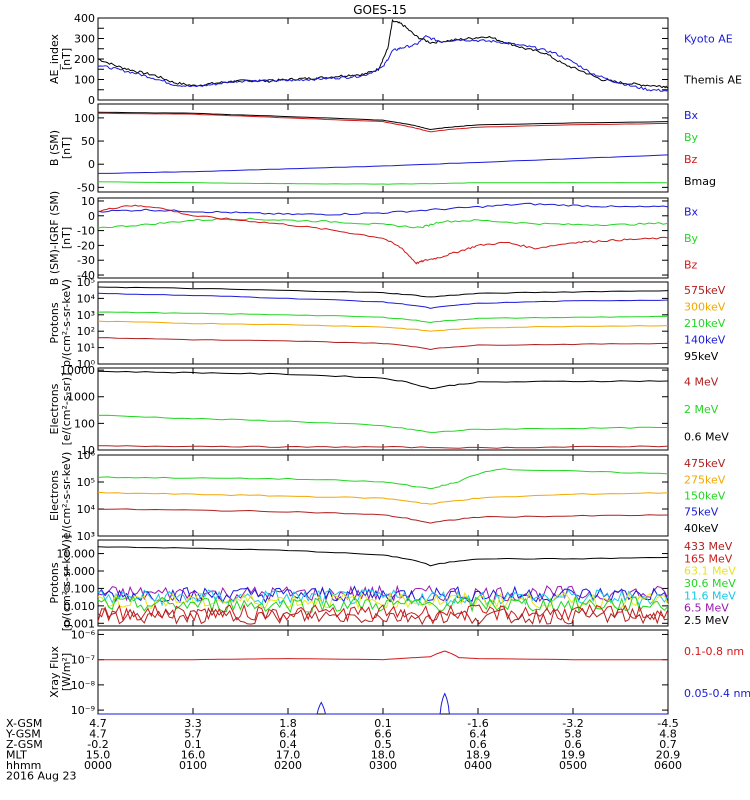  What do you see at coordinates (710, 595) in the screenshot?
I see `legend-label: 11.6 MeV` at bounding box center [710, 595].